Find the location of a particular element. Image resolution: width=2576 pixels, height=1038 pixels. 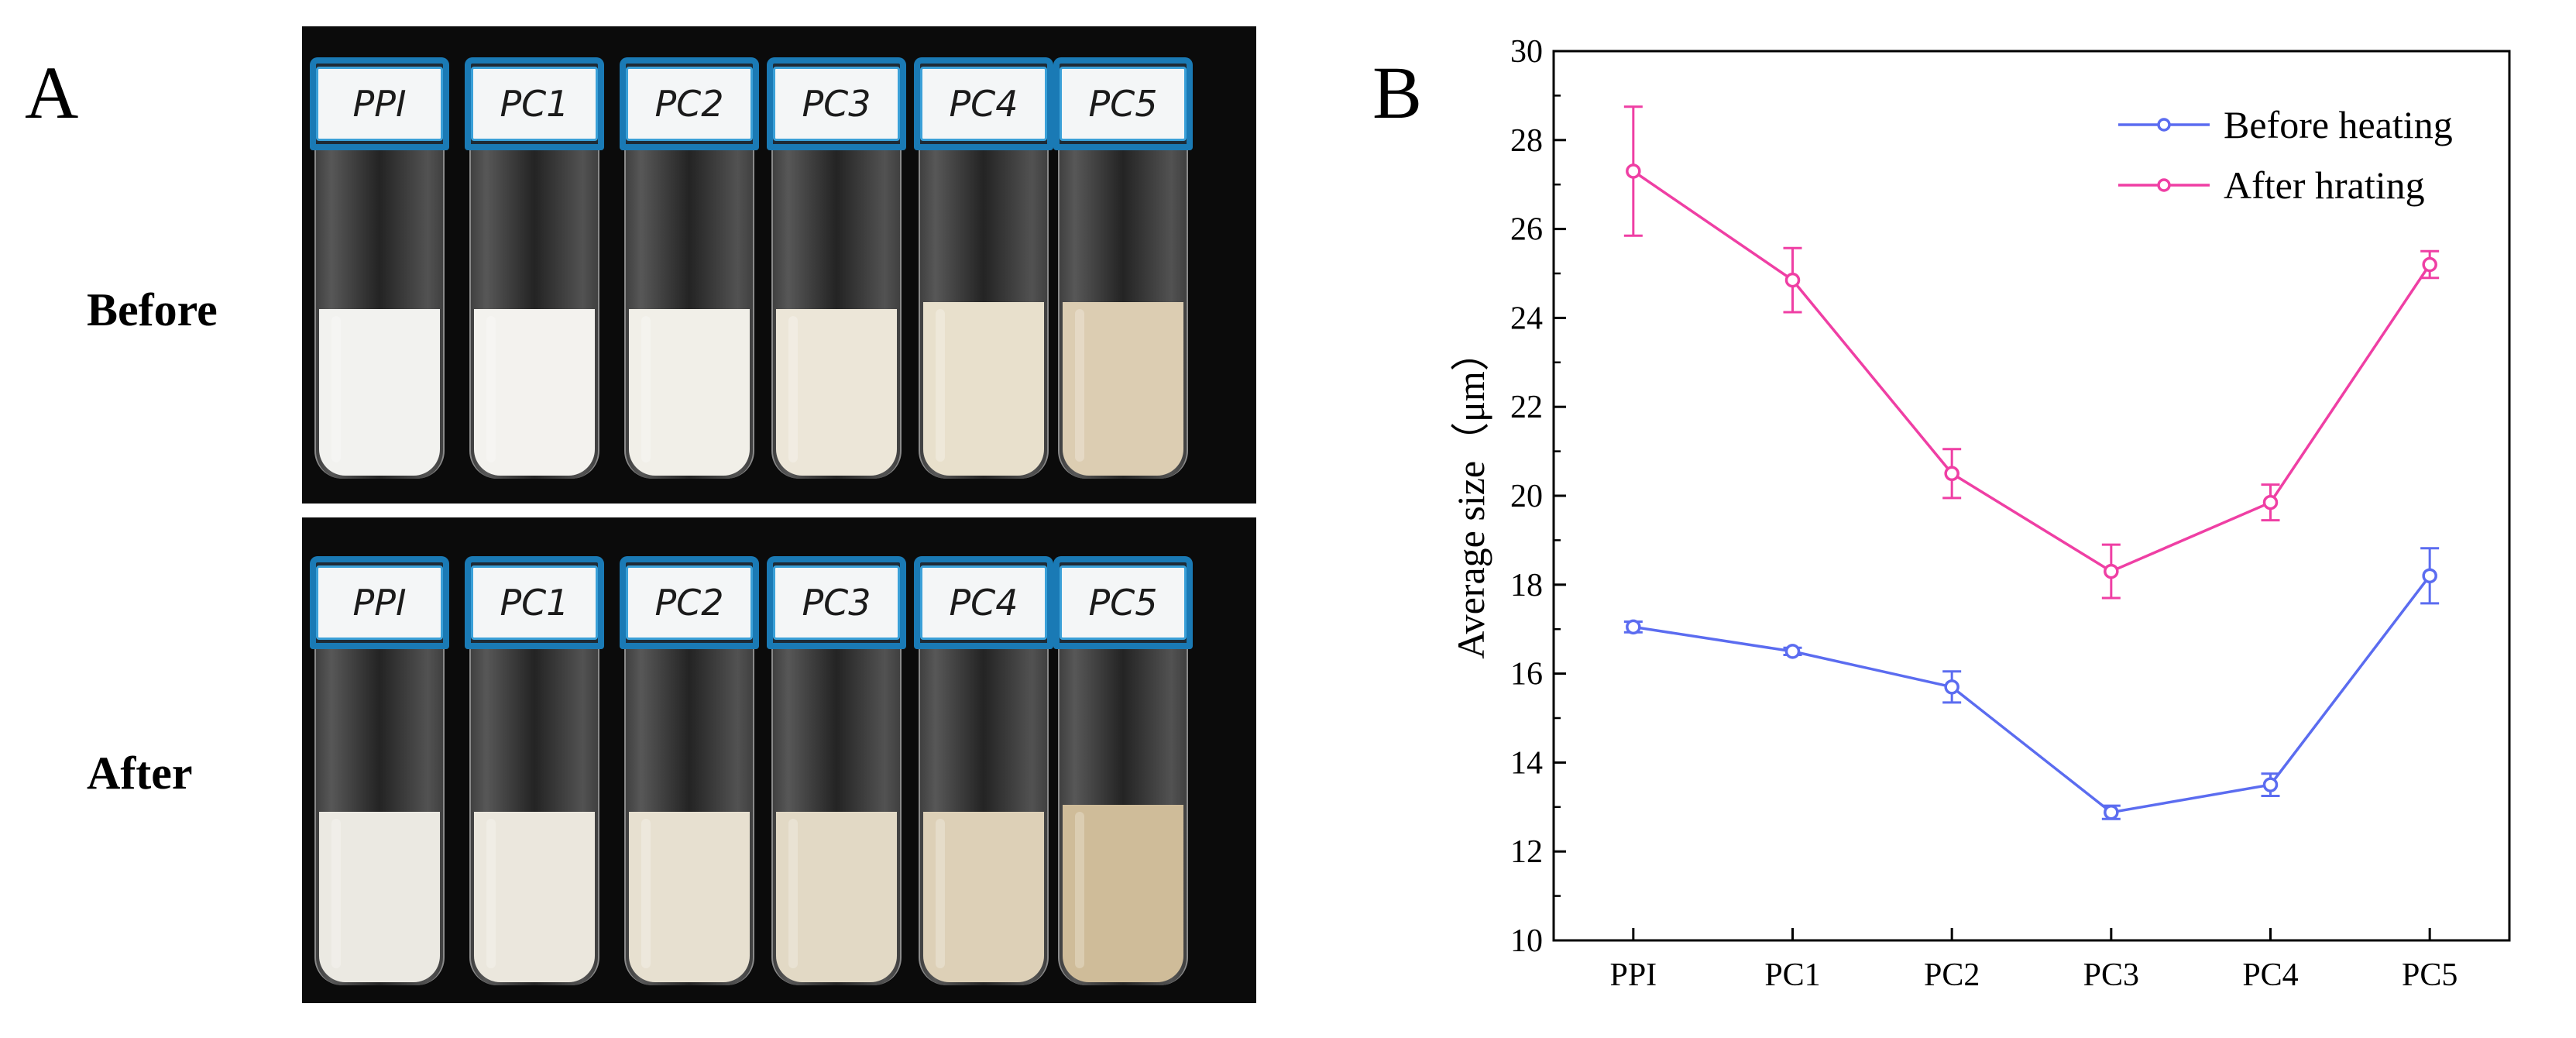

y-tick-label: 10 is located at coordinates (1526, 941).